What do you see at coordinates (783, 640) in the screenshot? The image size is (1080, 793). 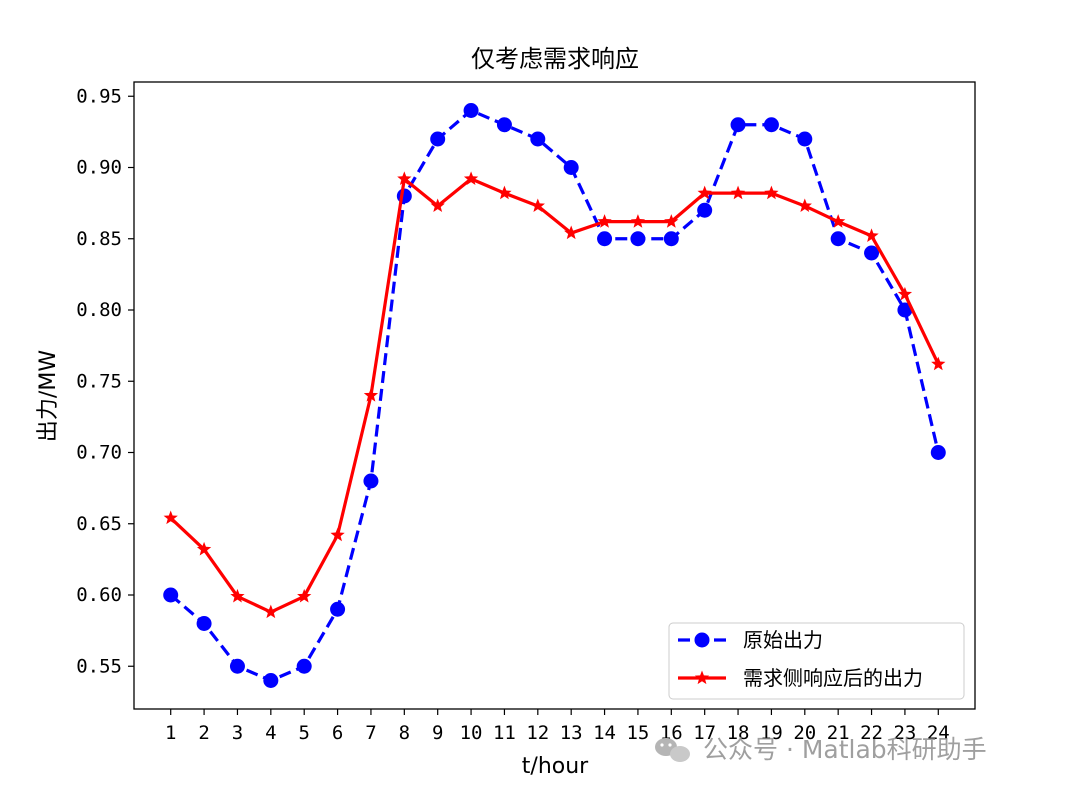 I see `legend-label-original: 原始出力` at bounding box center [783, 640].